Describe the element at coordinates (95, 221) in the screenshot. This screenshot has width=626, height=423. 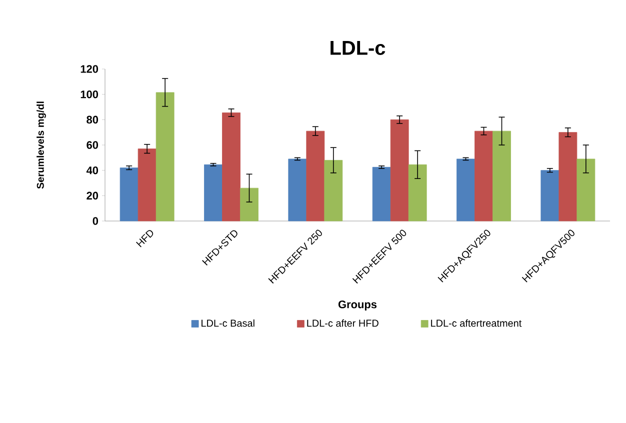
I see `y-tick-label: 0` at that location.